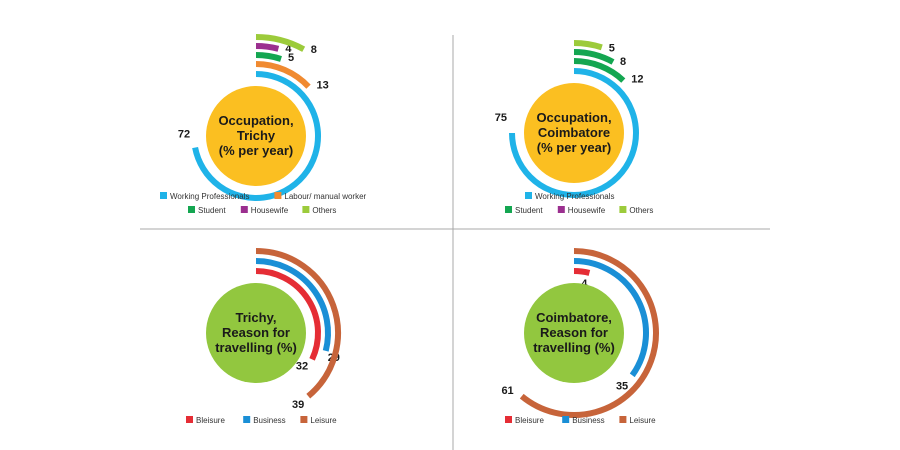  Describe the element at coordinates (302, 366) in the screenshot. I see `value-label: 32` at that location.